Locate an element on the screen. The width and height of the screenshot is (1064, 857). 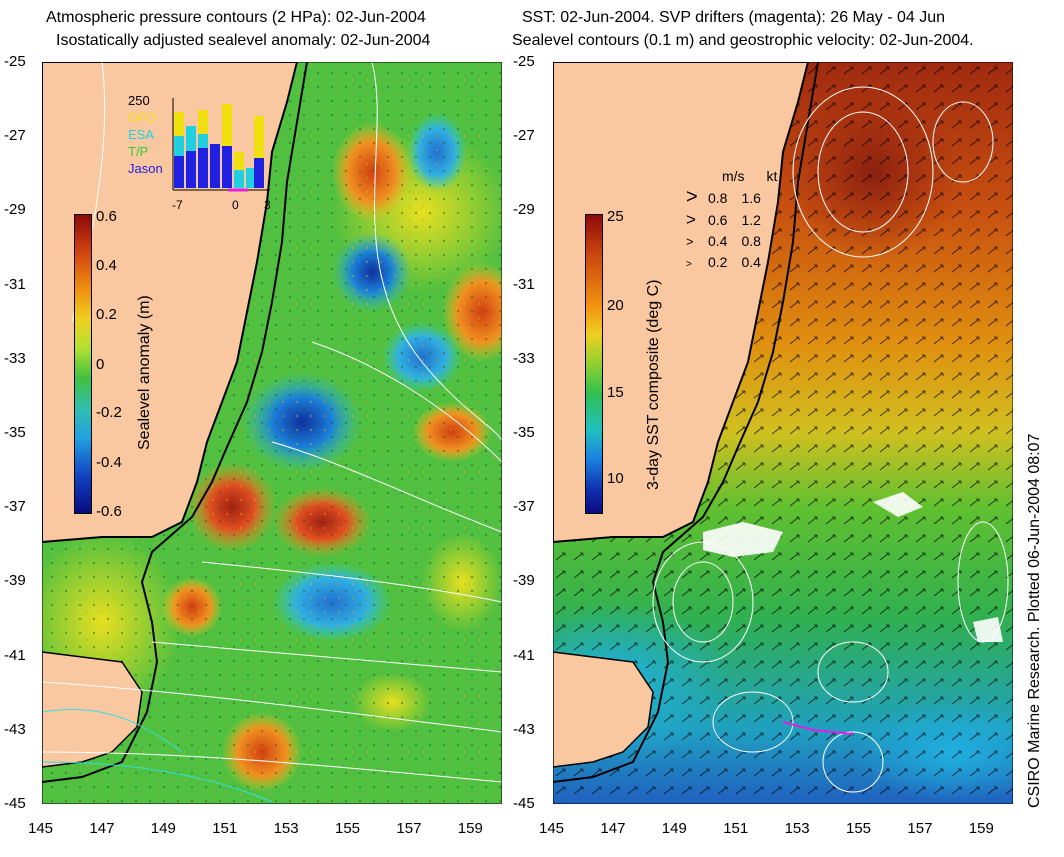
right-cbar-tick-3: 10 is located at coordinates (615, 478).